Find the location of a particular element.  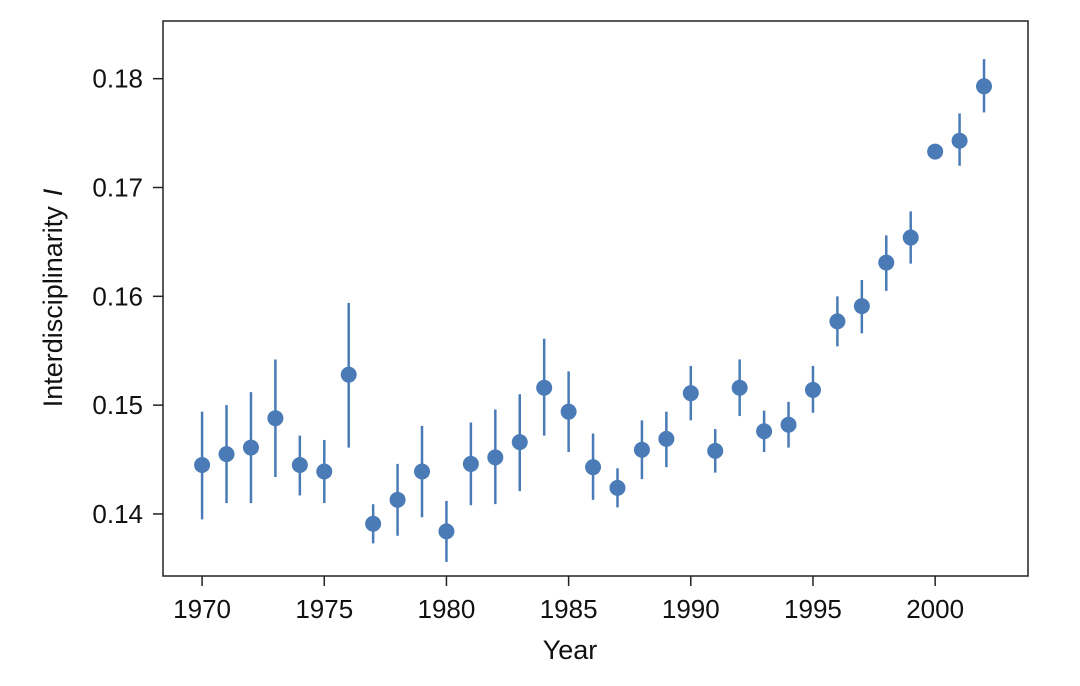

y-tick-label: 0.18 is located at coordinates (117, 79).